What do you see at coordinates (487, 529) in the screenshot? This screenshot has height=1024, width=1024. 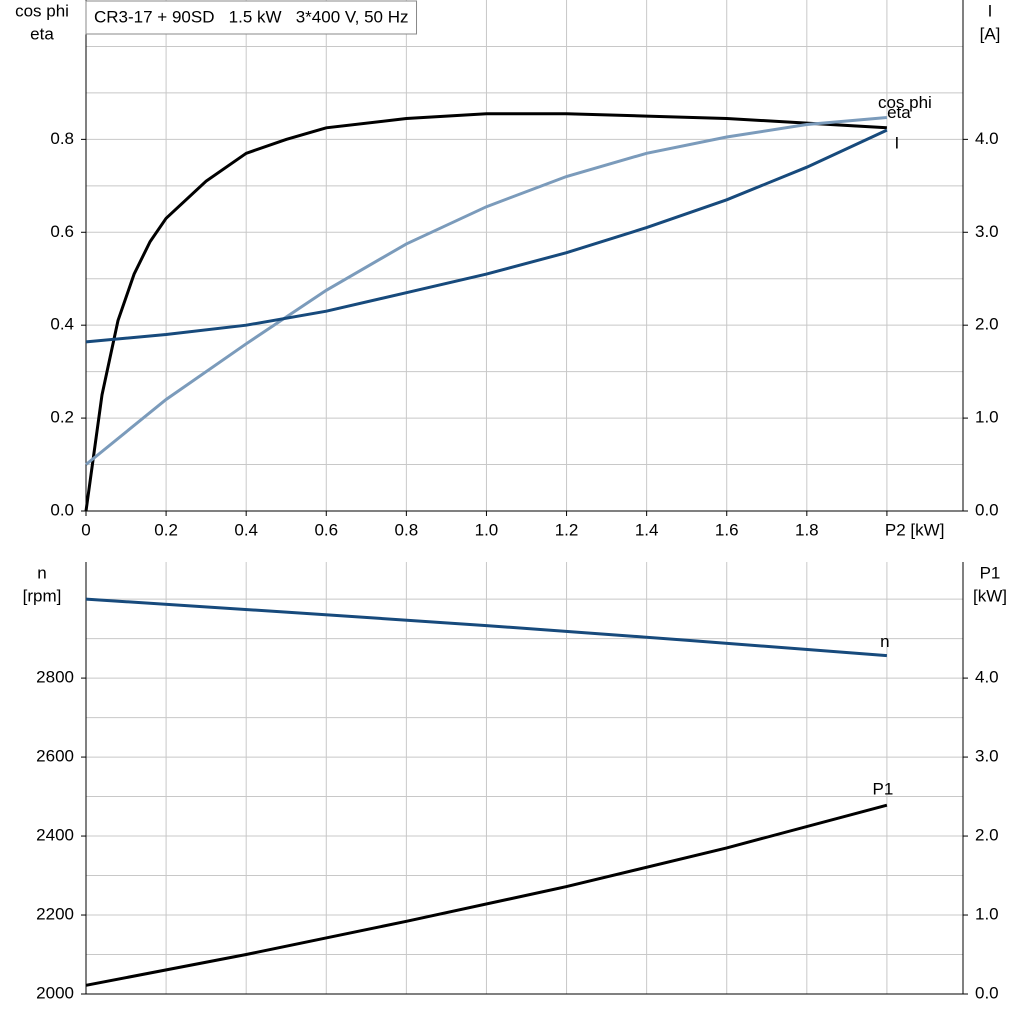 I see `x-tick-label: 1.0` at bounding box center [487, 529].